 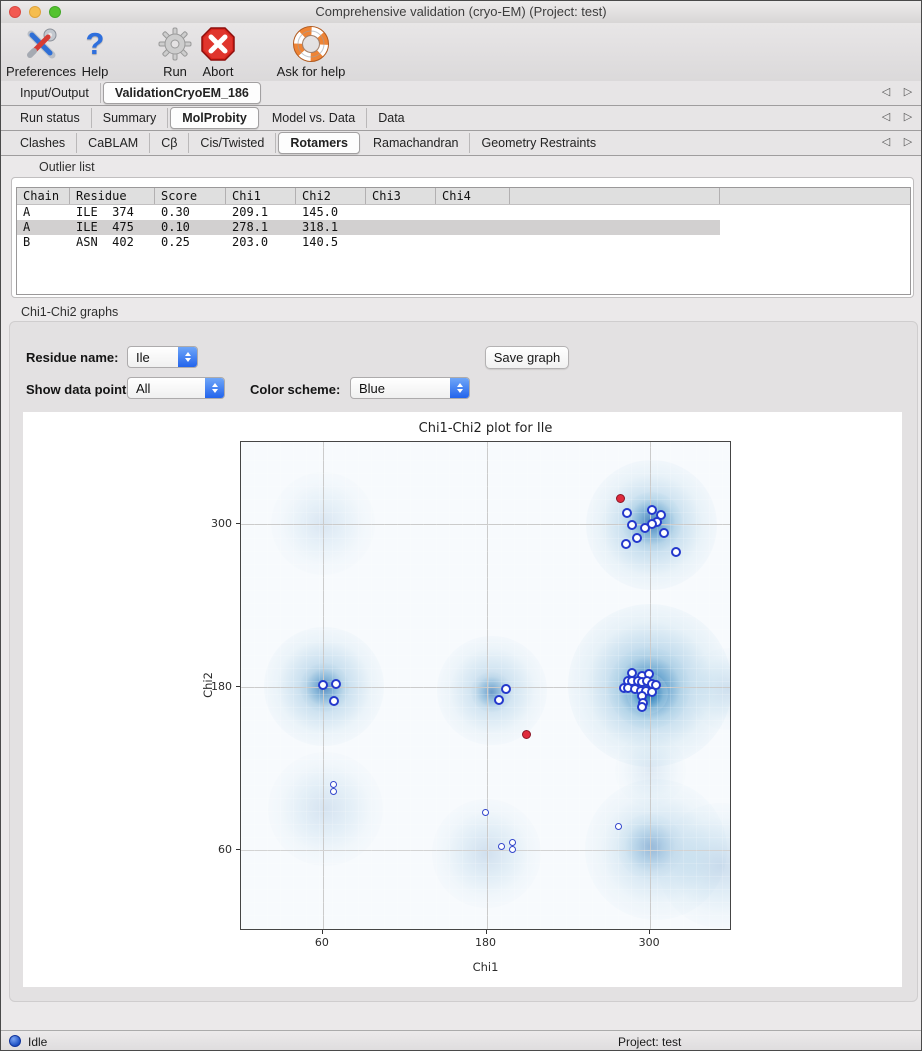 I want to click on abort-button: Abort, so click(x=218, y=53).